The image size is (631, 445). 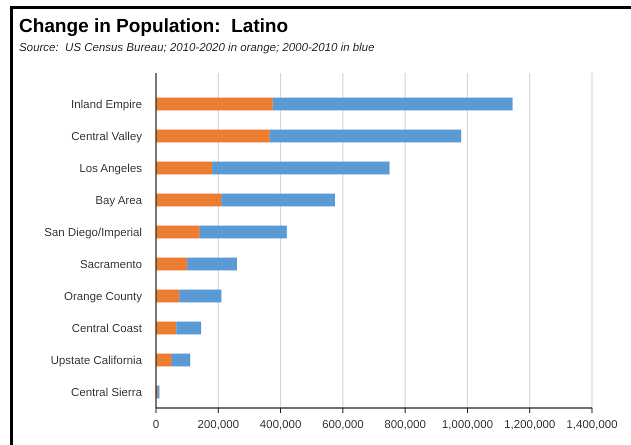 I want to click on y-tick-label: Sacramento, so click(x=111, y=265).